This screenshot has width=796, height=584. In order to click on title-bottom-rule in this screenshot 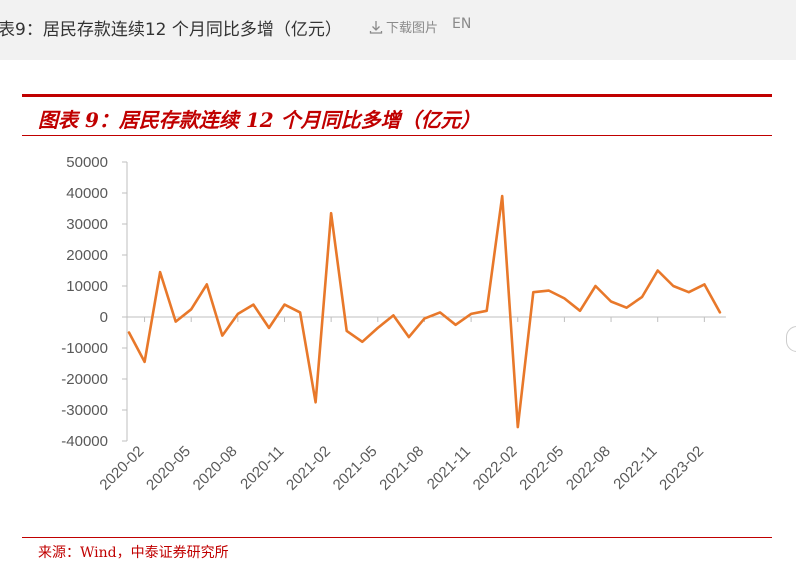, I will do `click(397, 135)`.